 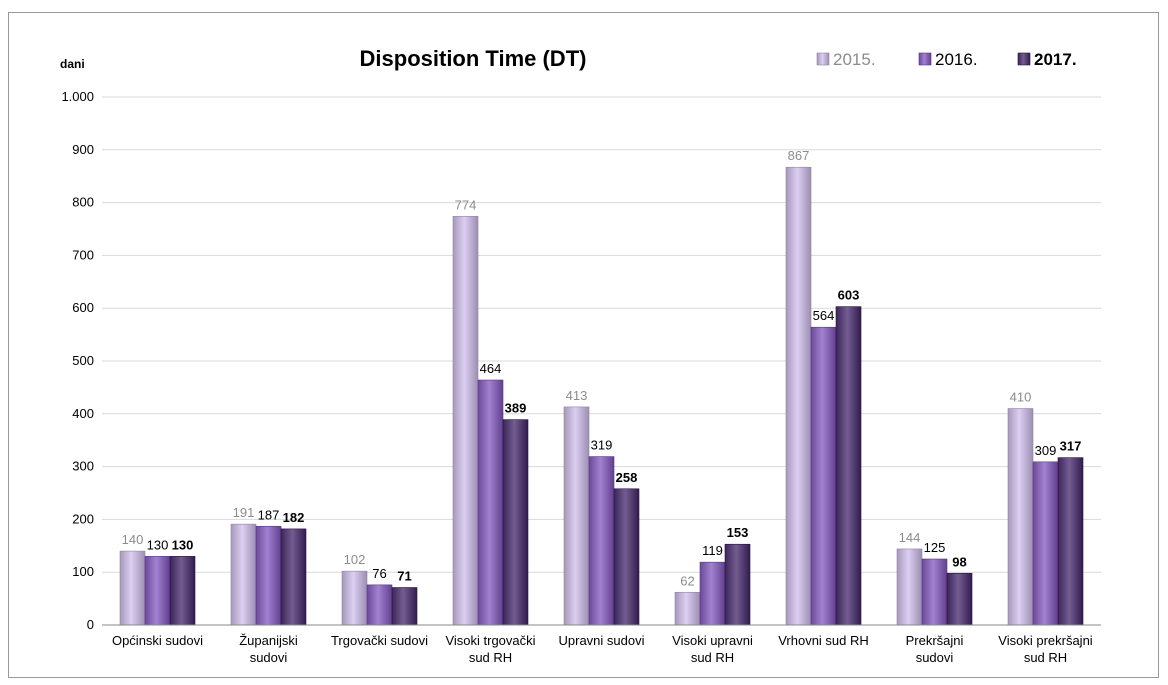 I want to click on x-tick-label: Visoki trgovački sud RH, so click(x=490, y=649).